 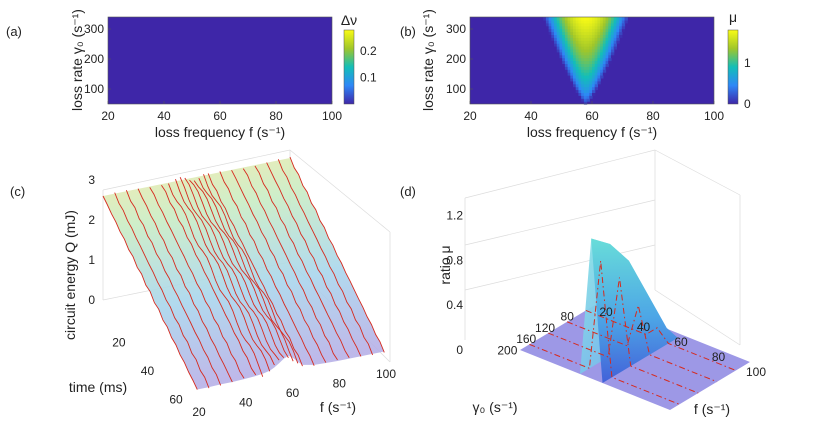 What do you see at coordinates (338, 407) in the screenshot?
I see `x-axis-label-c: f (s⁻¹)` at bounding box center [338, 407].